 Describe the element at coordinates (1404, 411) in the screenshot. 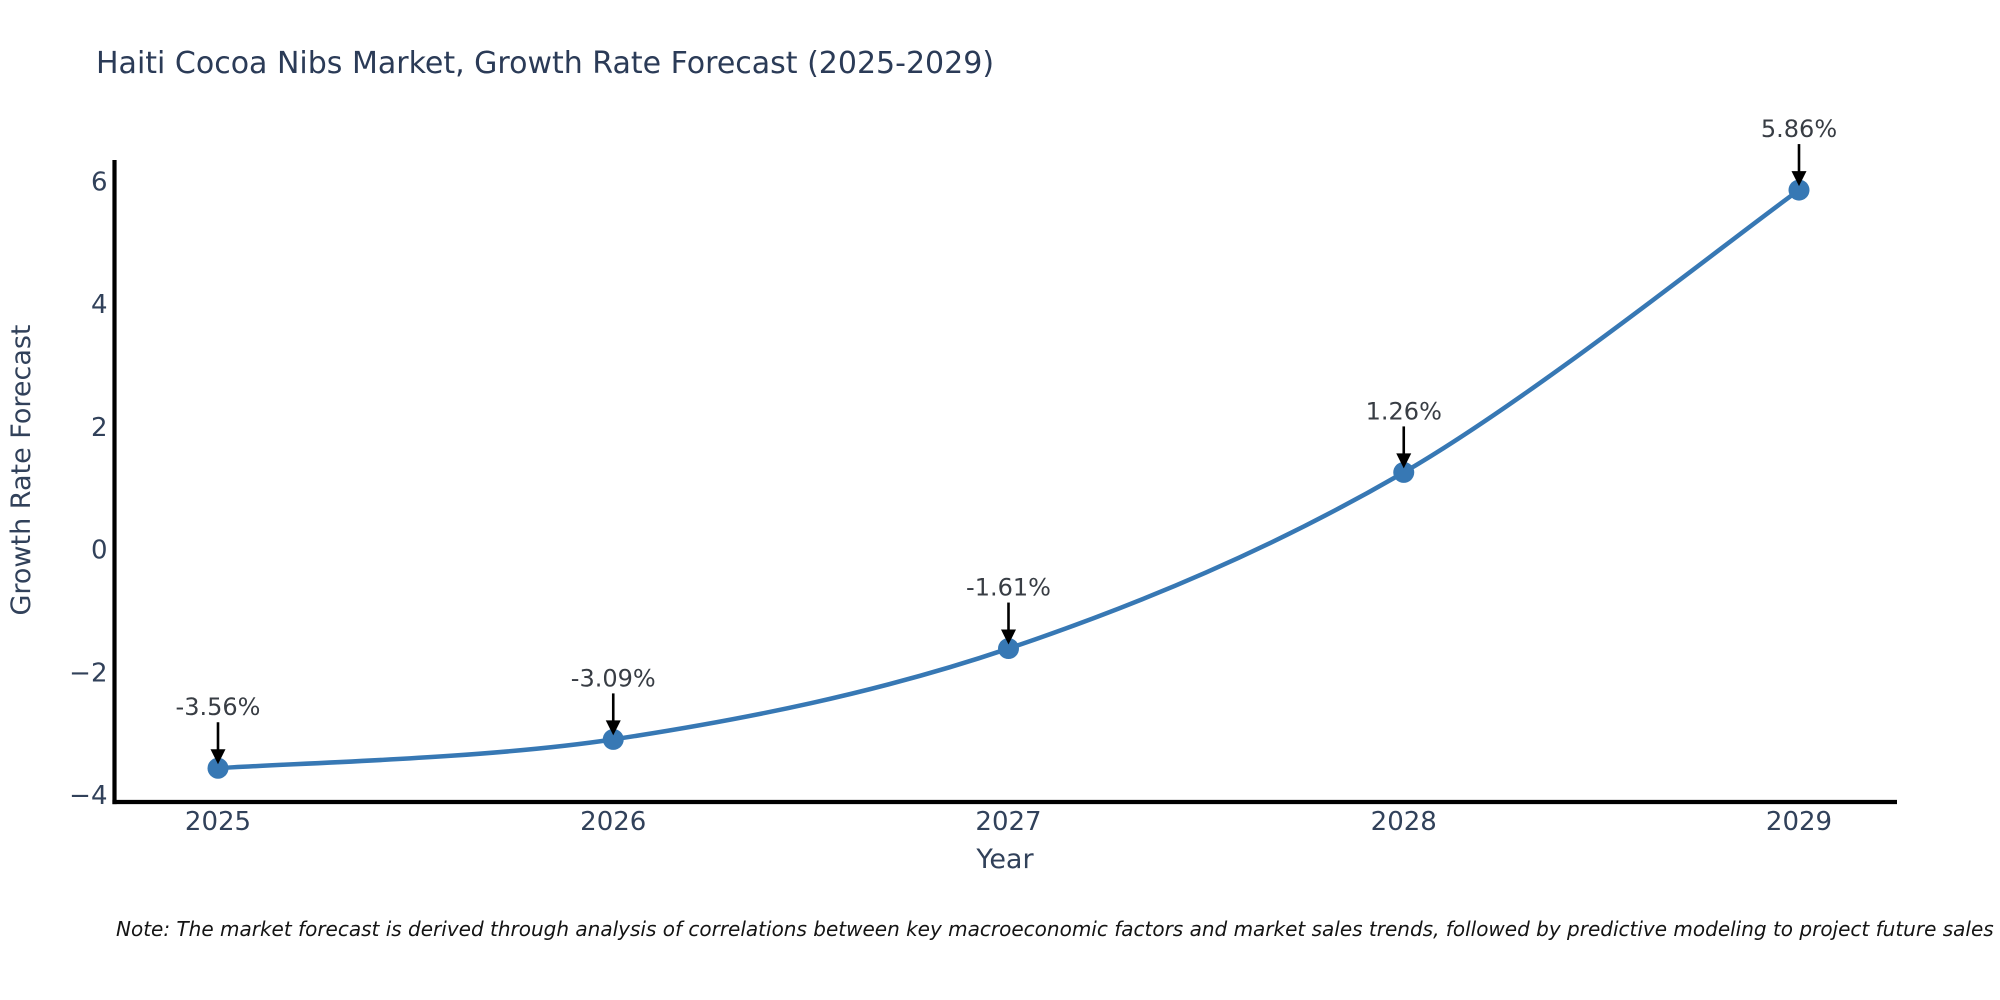

I see `annotation-label: 1.26%` at that location.